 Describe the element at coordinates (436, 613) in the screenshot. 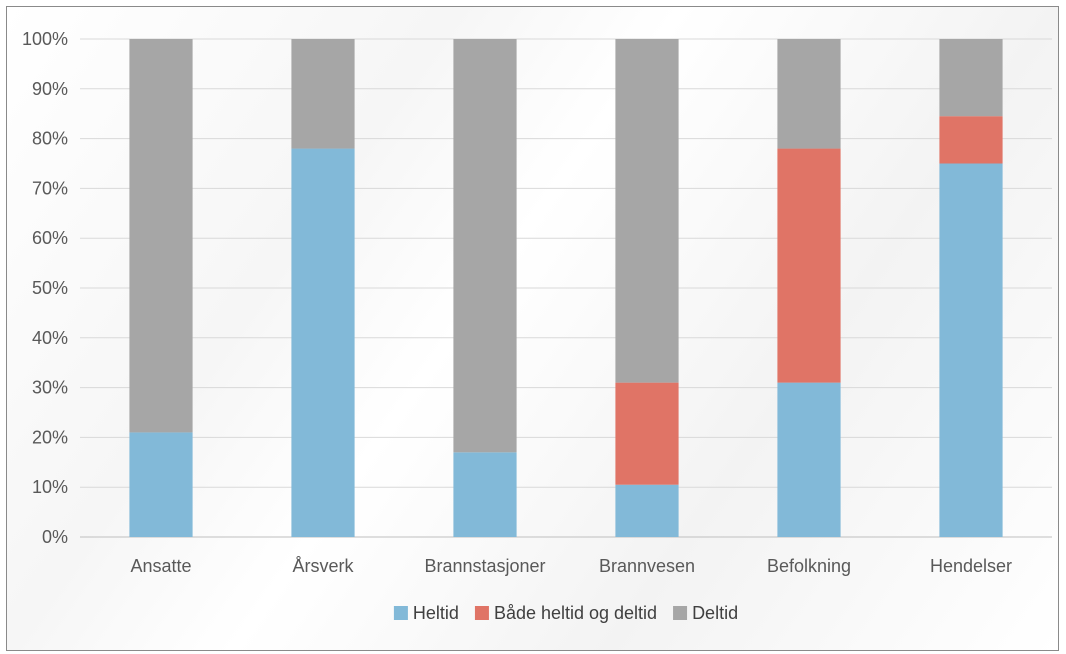

I see `legend-label: Heltid` at that location.